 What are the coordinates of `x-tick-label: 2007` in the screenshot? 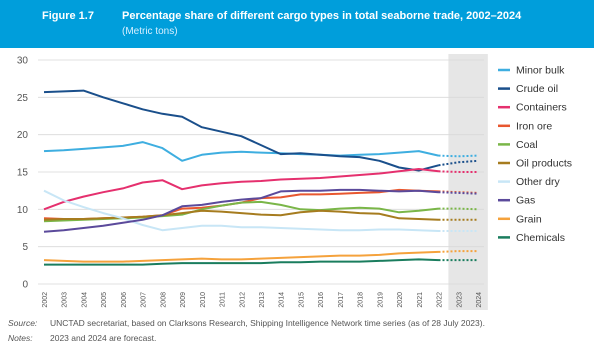 It's located at (144, 300).